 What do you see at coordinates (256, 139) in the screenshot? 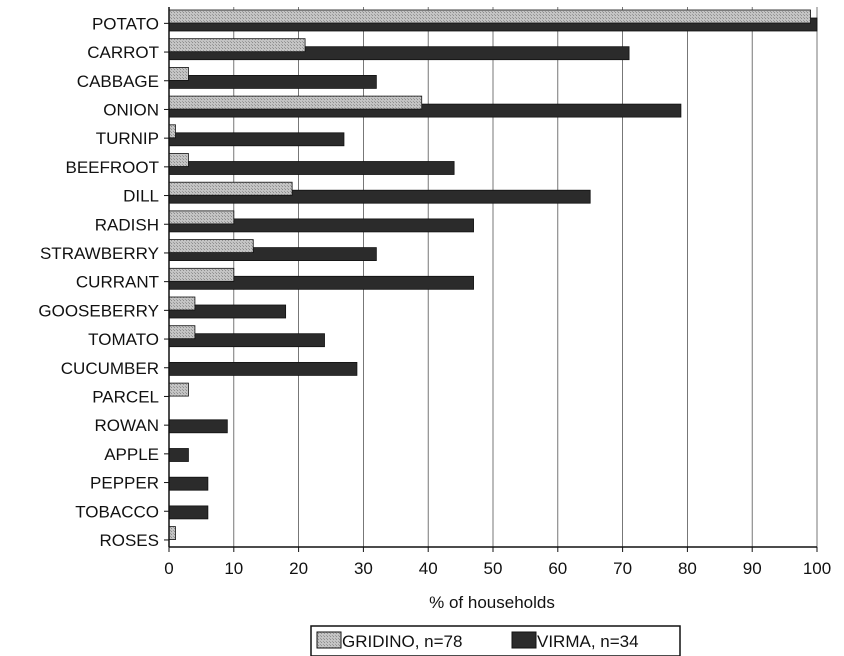
I see `bar-virma-turnip` at bounding box center [256, 139].